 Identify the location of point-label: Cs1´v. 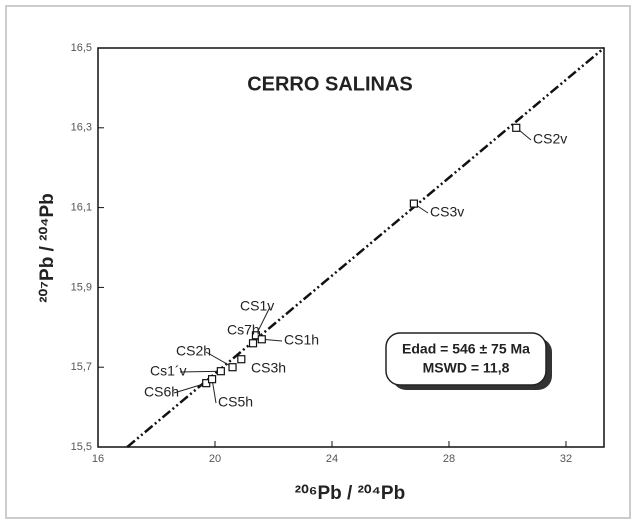
(168, 371).